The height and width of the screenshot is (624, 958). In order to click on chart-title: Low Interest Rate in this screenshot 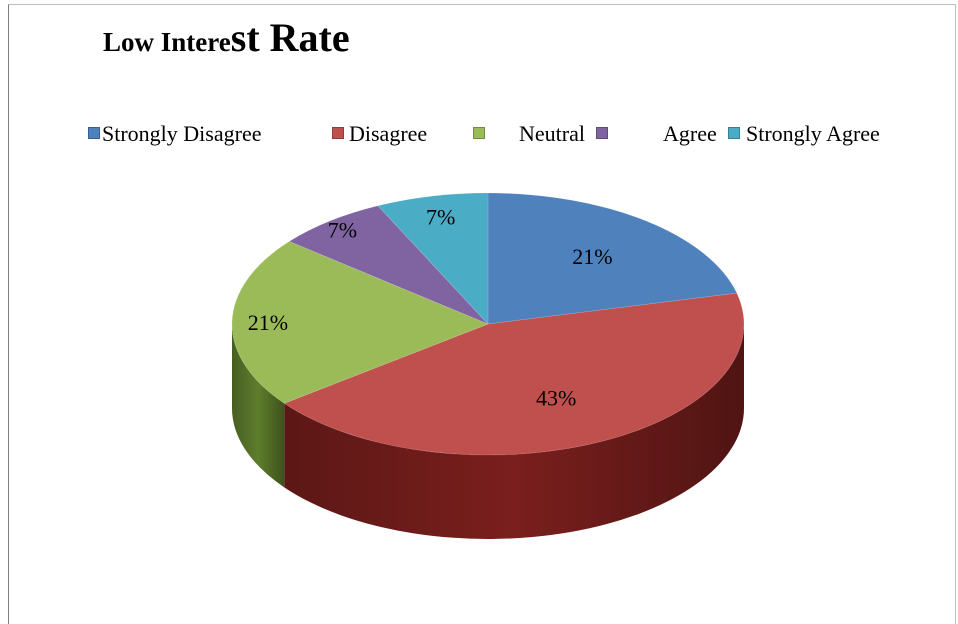, I will do `click(226, 37)`.